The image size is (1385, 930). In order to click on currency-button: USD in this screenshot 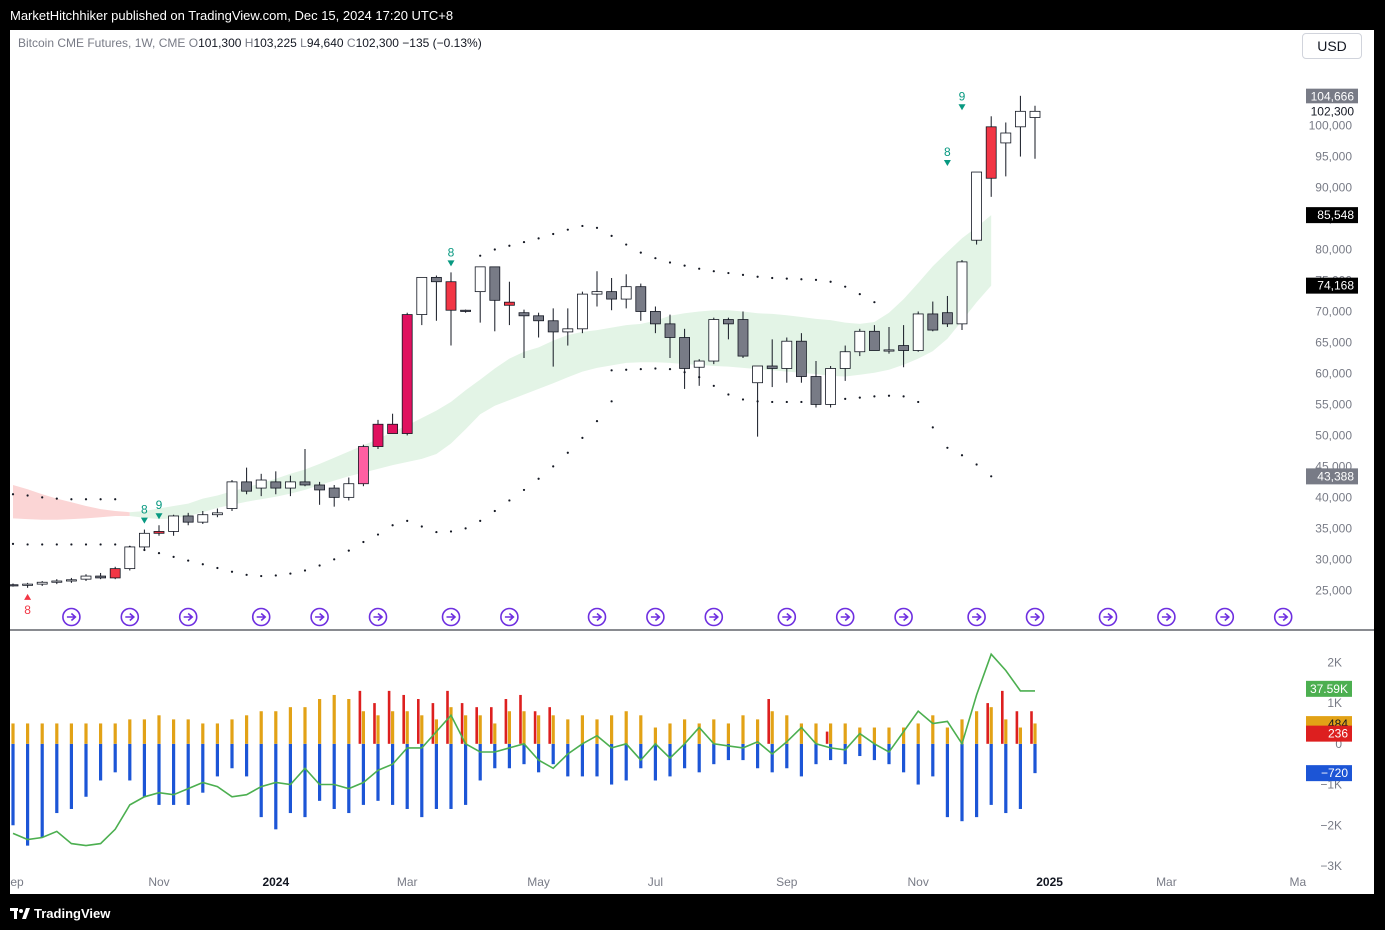, I will do `click(1332, 46)`.